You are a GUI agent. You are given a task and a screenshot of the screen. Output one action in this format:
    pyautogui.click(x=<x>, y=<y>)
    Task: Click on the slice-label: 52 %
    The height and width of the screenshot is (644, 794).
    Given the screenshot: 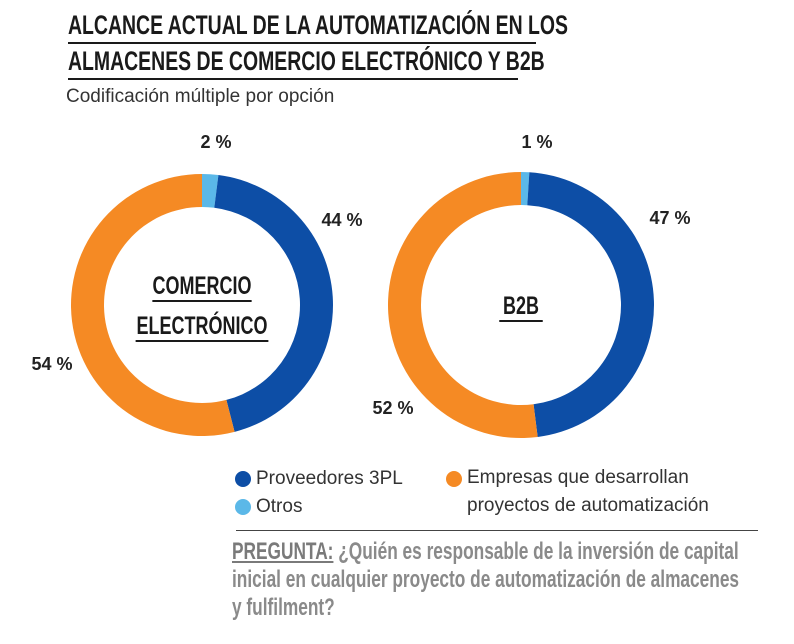 What is the action you would take?
    pyautogui.click(x=392, y=408)
    